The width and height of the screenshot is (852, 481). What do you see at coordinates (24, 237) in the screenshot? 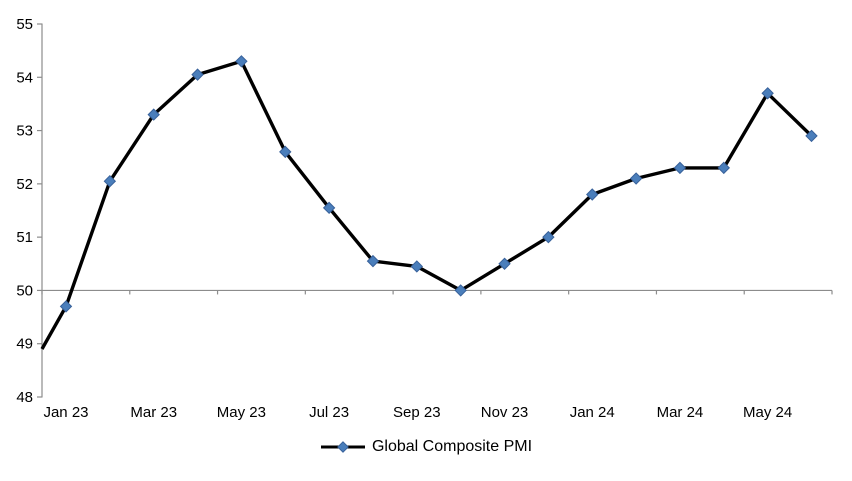
I see `y-axis-label: 51` at bounding box center [24, 237].